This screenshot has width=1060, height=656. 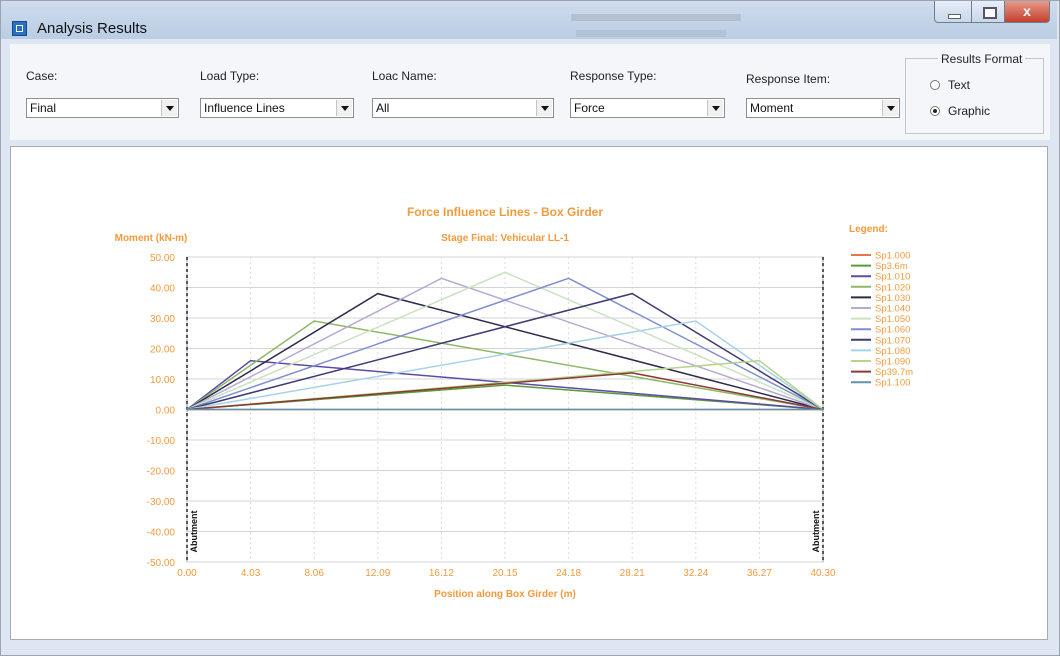 What do you see at coordinates (505, 594) in the screenshot?
I see `x-axis-label: Position along Box Girder (m)` at bounding box center [505, 594].